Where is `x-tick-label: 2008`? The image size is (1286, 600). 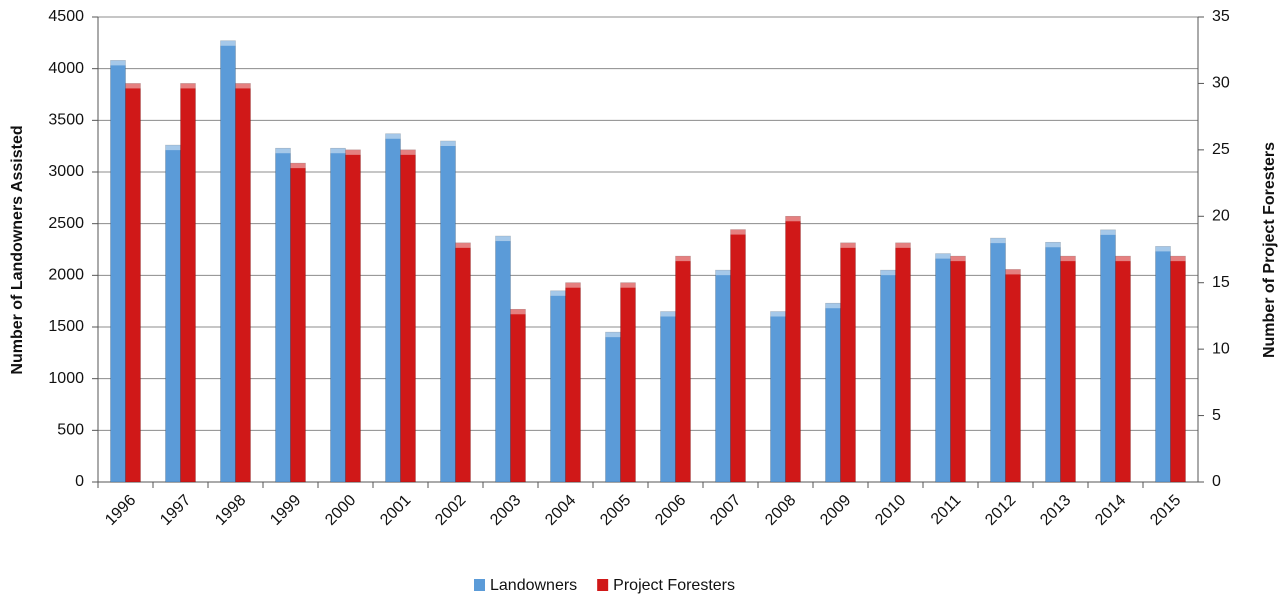 x-tick-label: 2008 is located at coordinates (780, 510).